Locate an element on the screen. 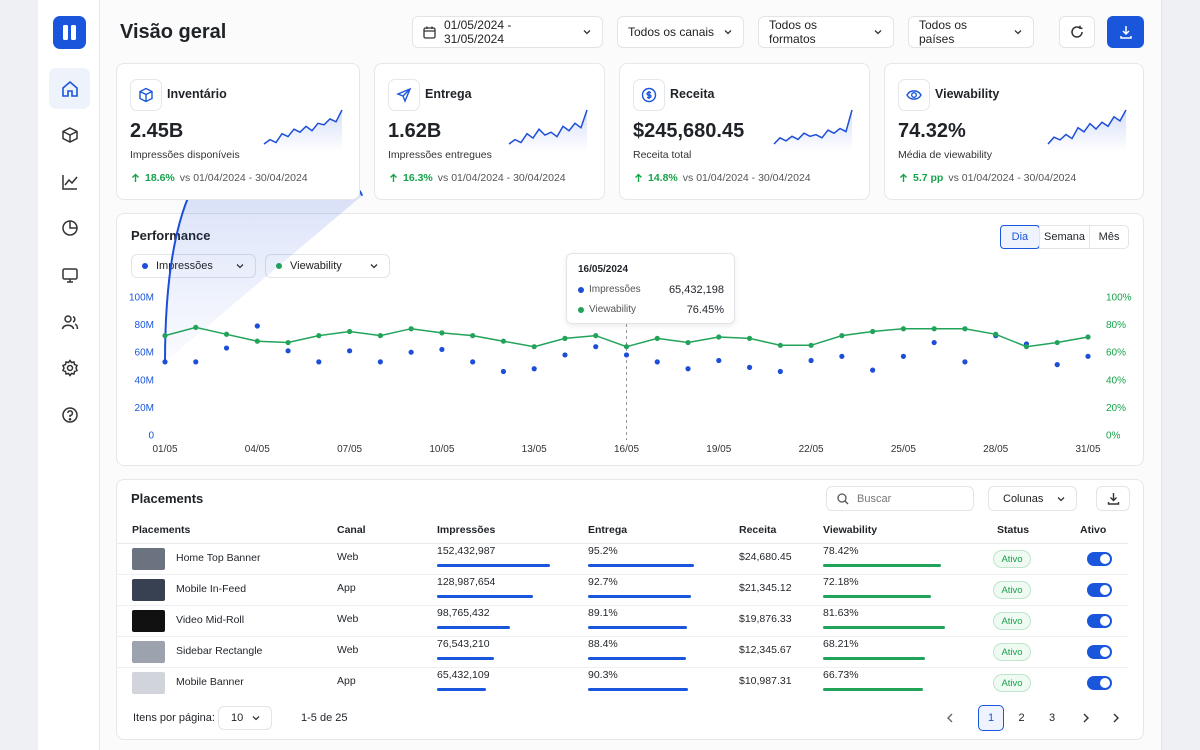 Image resolution: width=1200 pixels, height=750 pixels. placement-name: Video Mid-Roll is located at coordinates (210, 620).